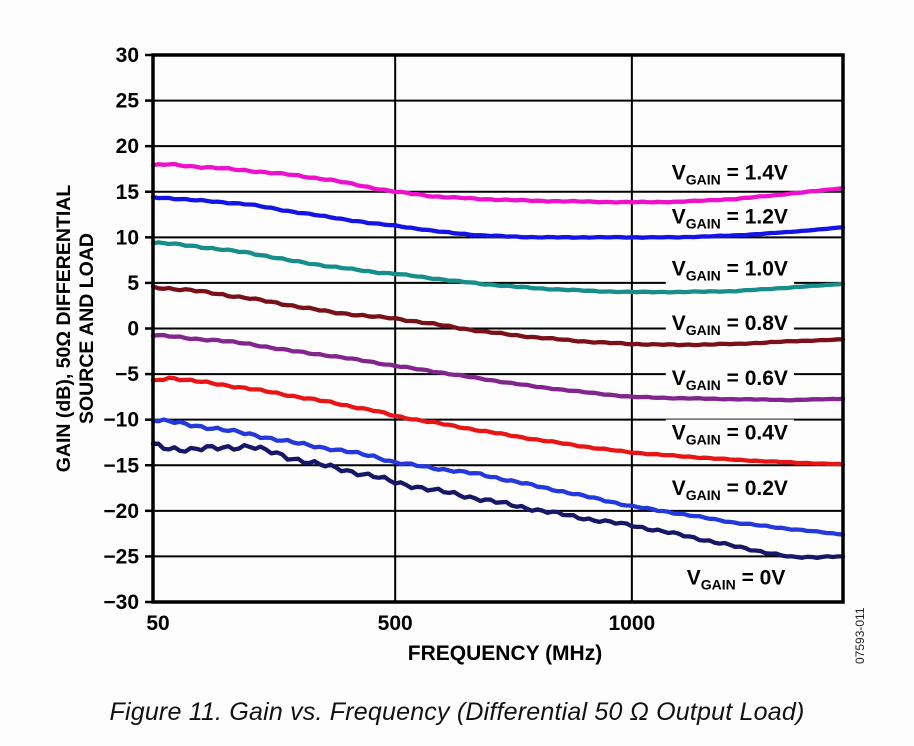 This screenshot has width=914, height=746. I want to click on series-label-text: VGAIN = 0V, so click(736, 579).